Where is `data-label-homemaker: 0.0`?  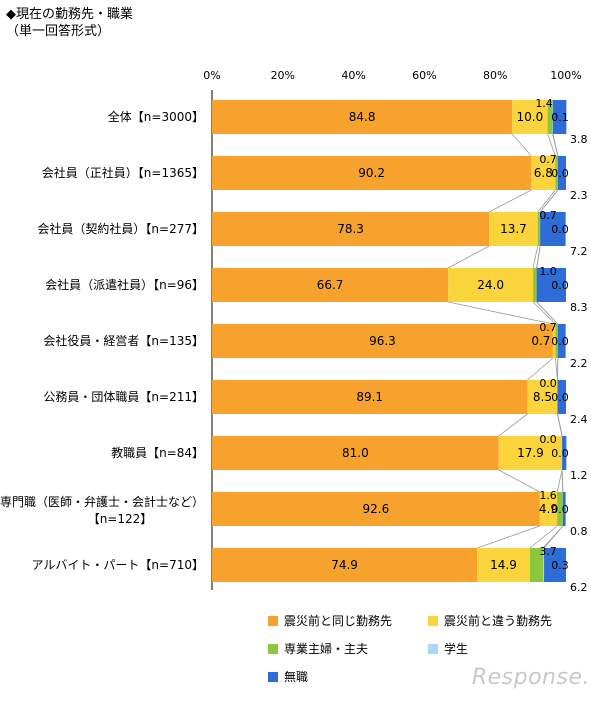 data-label-homemaker: 0.0 is located at coordinates (548, 383).